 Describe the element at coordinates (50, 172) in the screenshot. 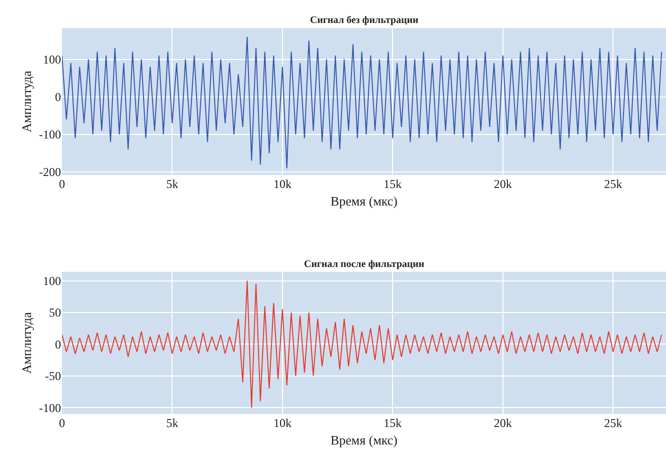

I see `y-tick-label: -200` at that location.